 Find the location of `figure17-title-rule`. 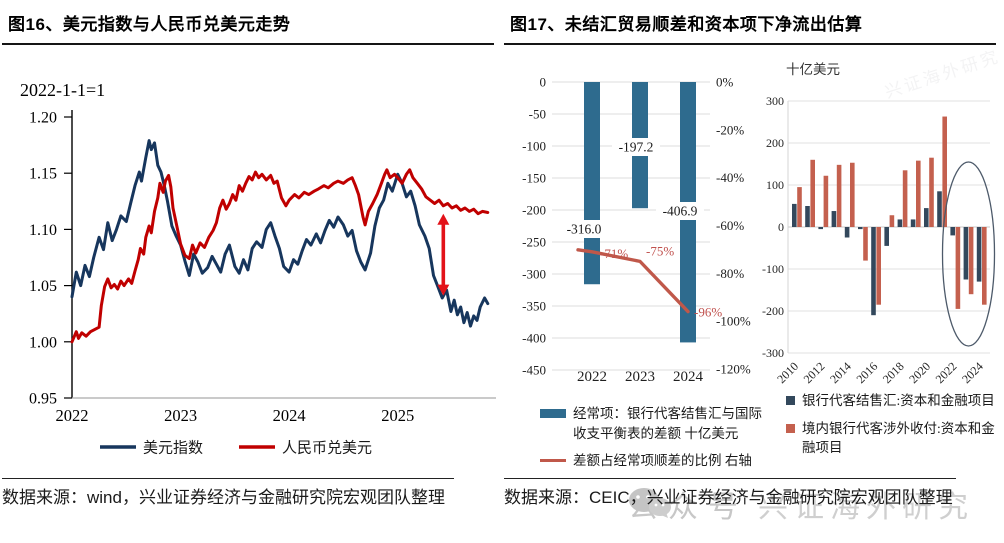

figure17-title-rule is located at coordinates (750, 44).